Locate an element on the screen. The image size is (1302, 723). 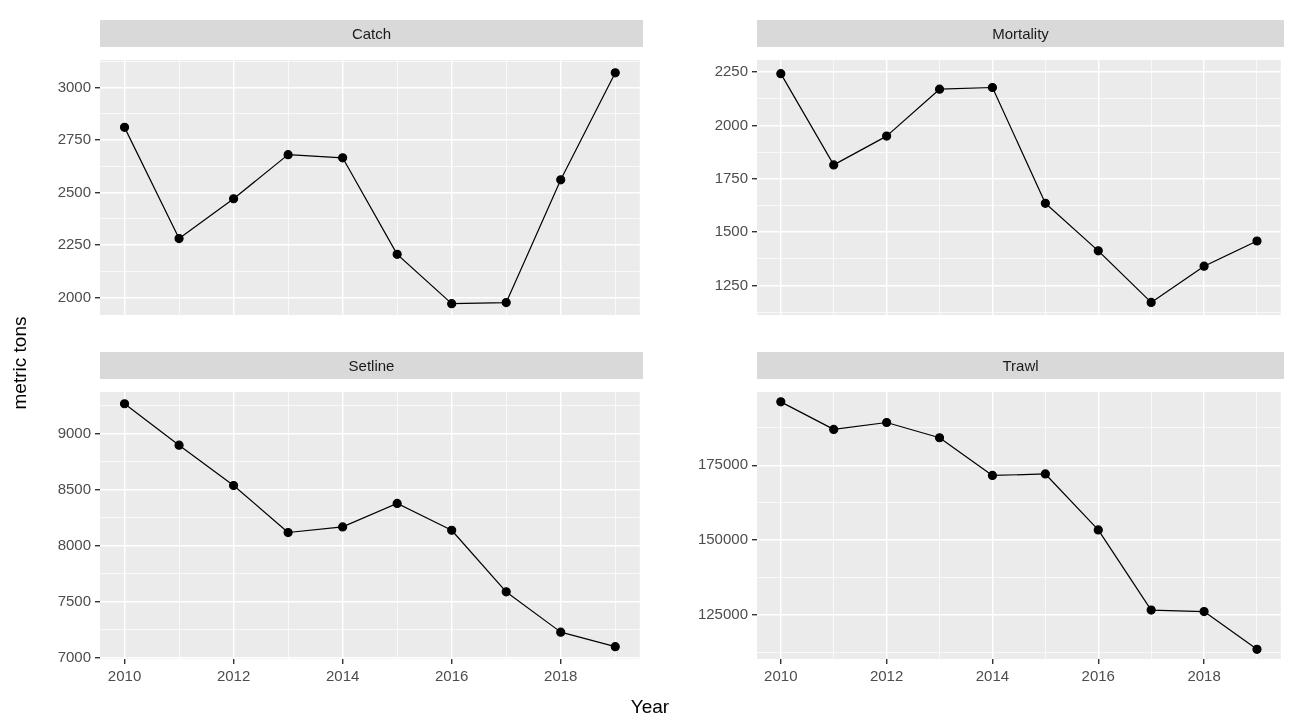
y-axis-title: metric tons is located at coordinates (20, 363).